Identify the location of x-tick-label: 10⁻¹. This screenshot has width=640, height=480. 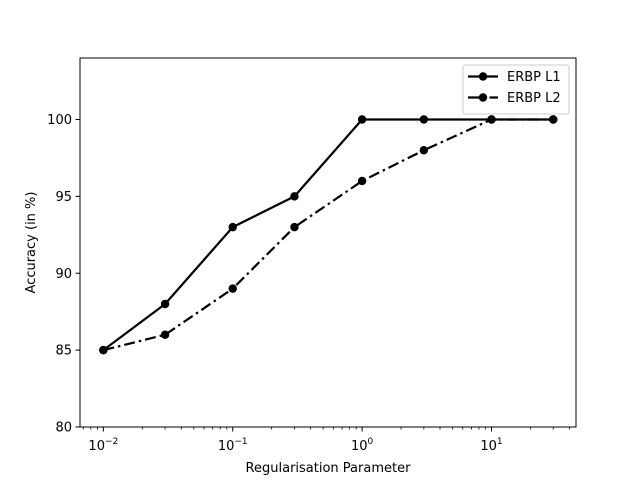
(233, 445).